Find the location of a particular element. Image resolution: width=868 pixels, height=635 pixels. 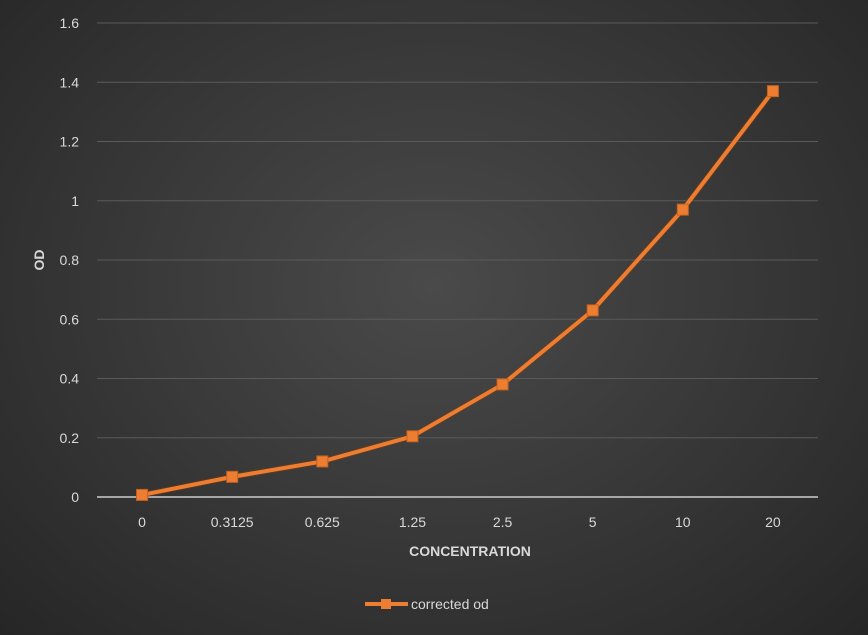

y-tick-label: 0.2 is located at coordinates (70, 438).